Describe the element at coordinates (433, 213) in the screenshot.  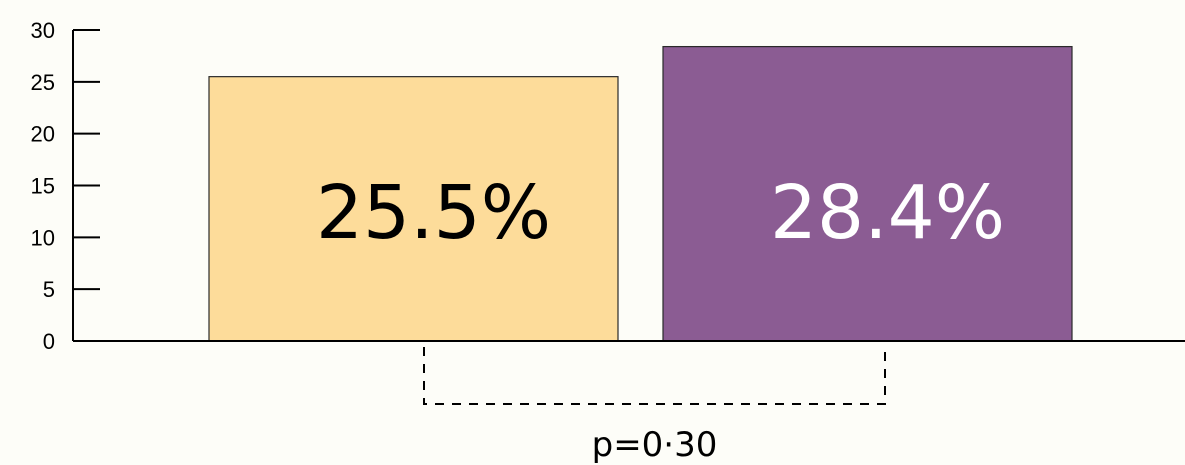
I see `bar-value-label: 25.5%` at that location.